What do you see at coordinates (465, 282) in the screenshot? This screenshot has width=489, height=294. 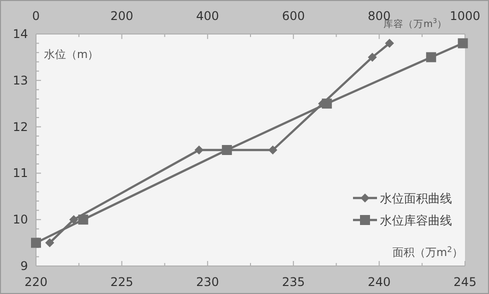 I see `x-tick-label: 245` at bounding box center [465, 282].